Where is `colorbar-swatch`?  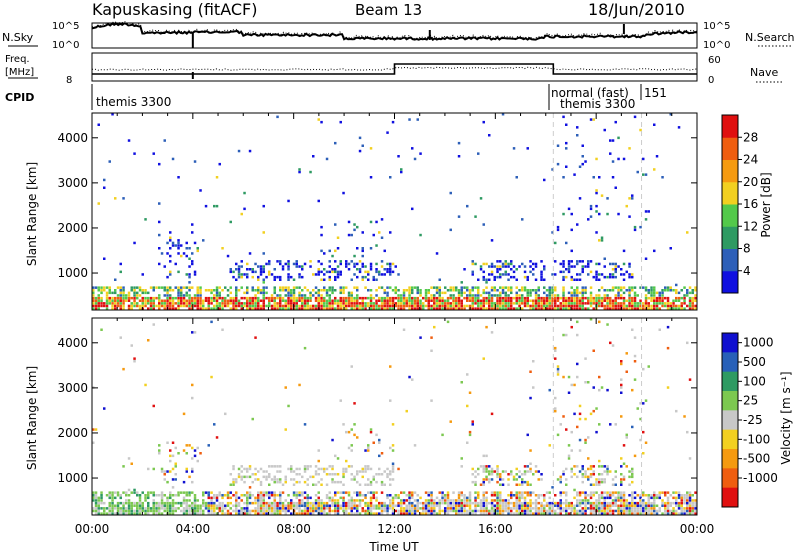 colorbar-swatch is located at coordinates (730, 343).